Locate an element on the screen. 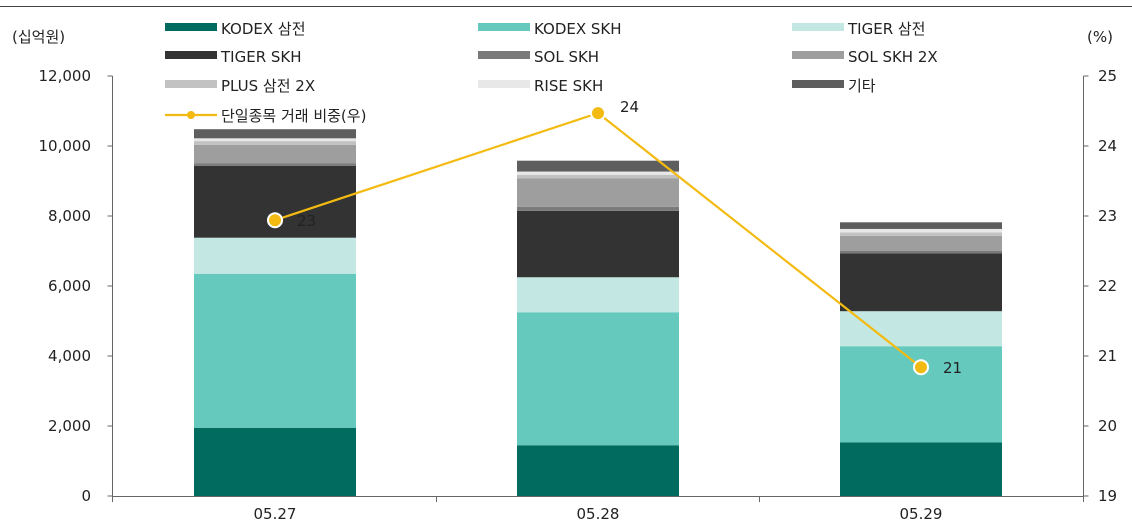  y-right-tick-label: 19 is located at coordinates (1107, 496).